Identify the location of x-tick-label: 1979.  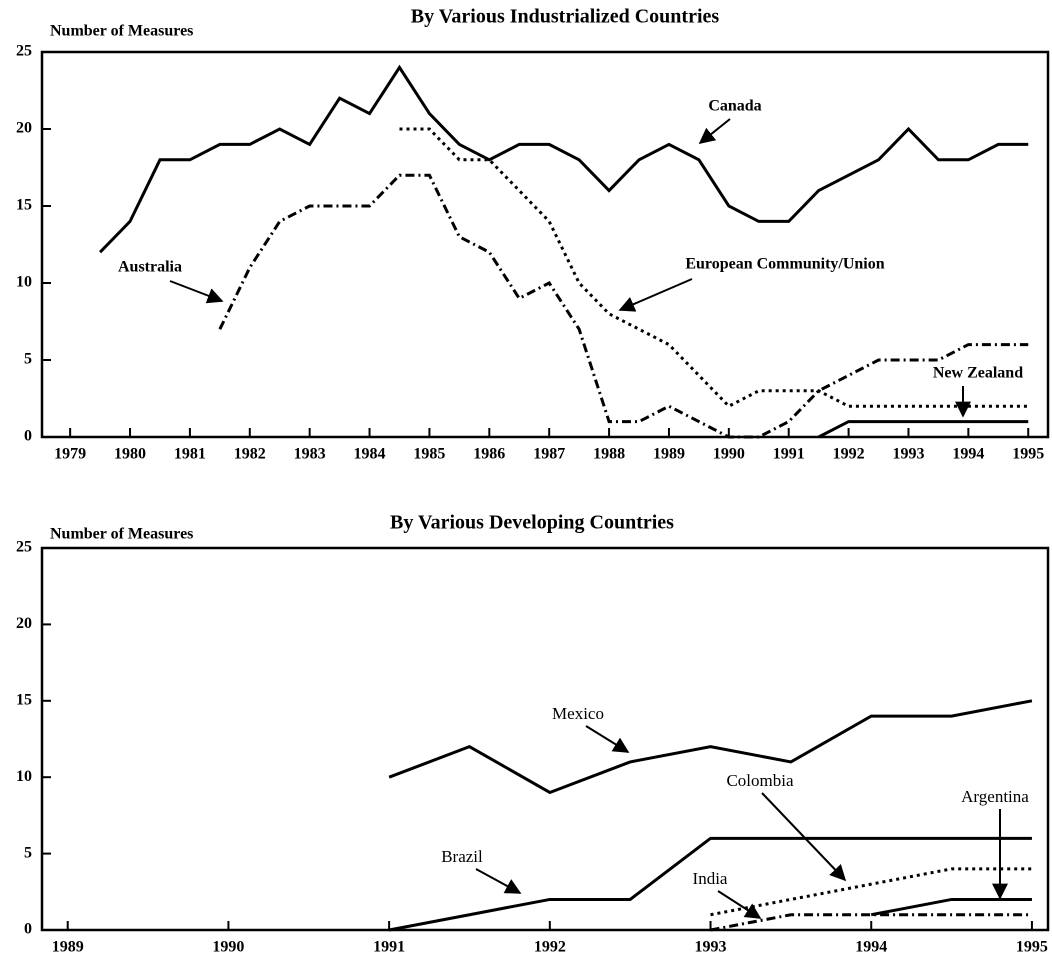
(70, 454).